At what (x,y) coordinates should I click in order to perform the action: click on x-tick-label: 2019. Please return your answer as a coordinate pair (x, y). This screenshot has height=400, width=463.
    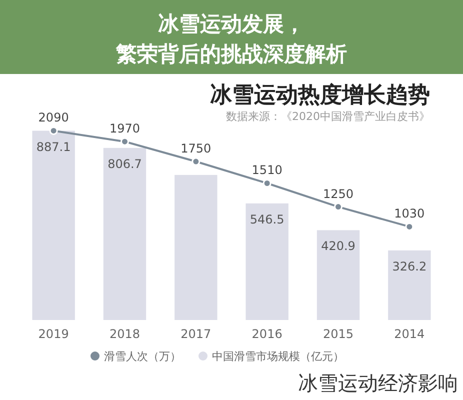
    Looking at the image, I should click on (53, 334).